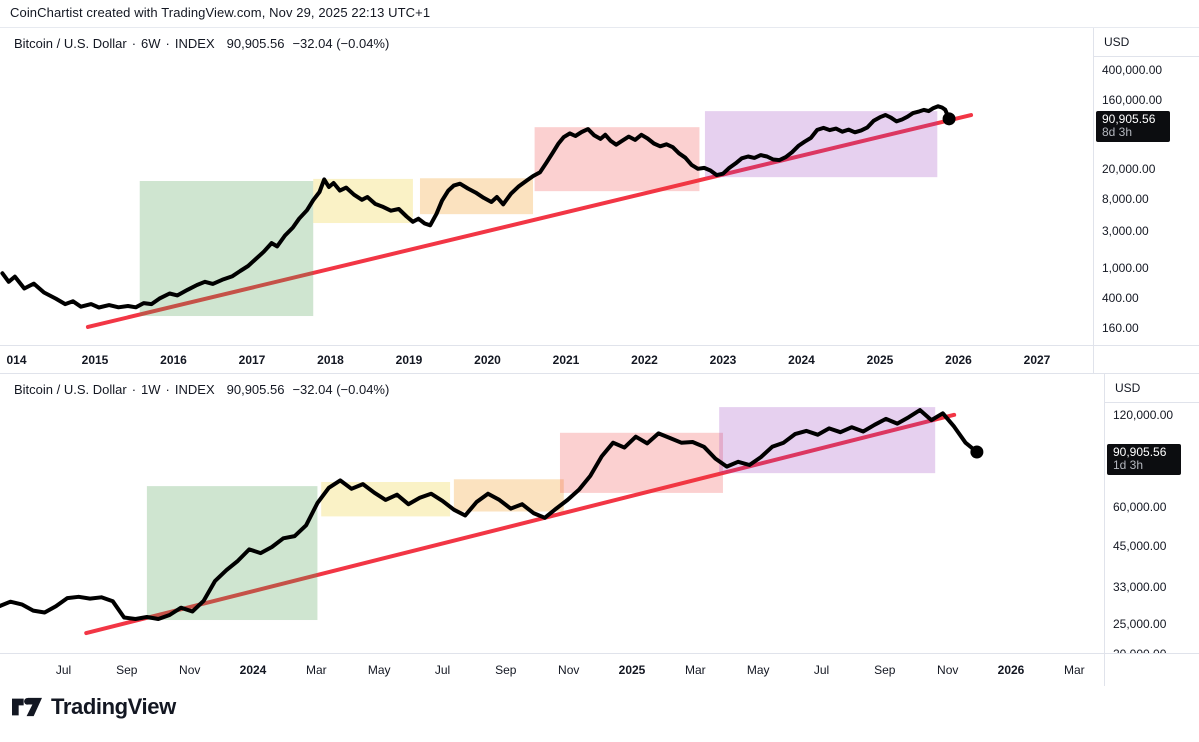  Describe the element at coordinates (1120, 297) in the screenshot. I see `price-tick-label: 400.00` at that location.